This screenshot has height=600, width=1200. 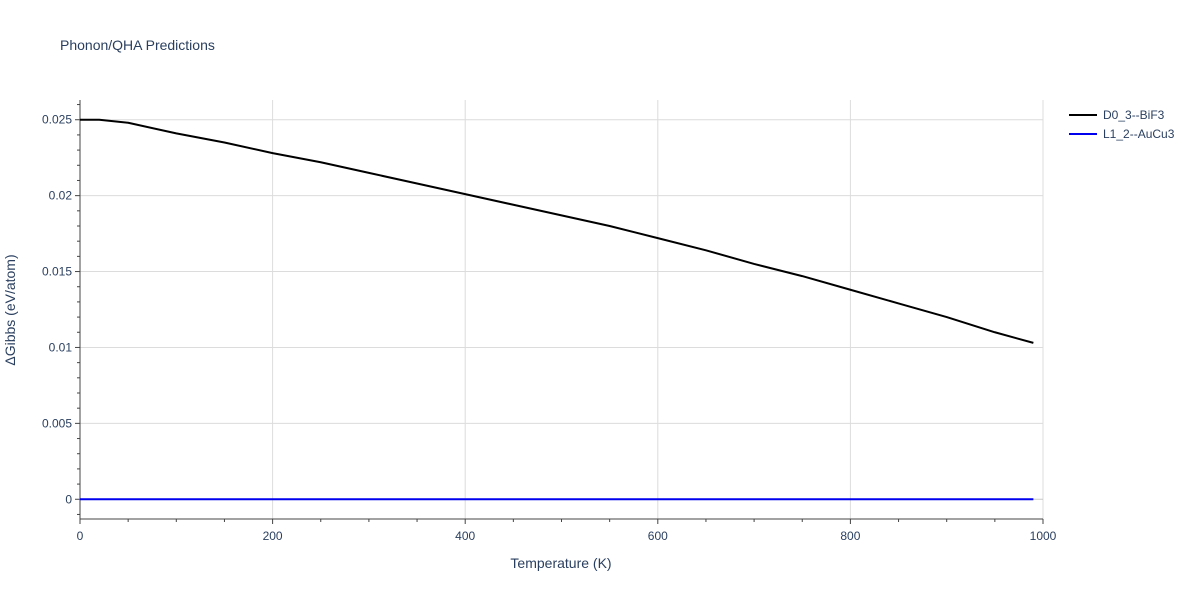 What do you see at coordinates (273, 536) in the screenshot?
I see `x-tick-label: 200` at bounding box center [273, 536].